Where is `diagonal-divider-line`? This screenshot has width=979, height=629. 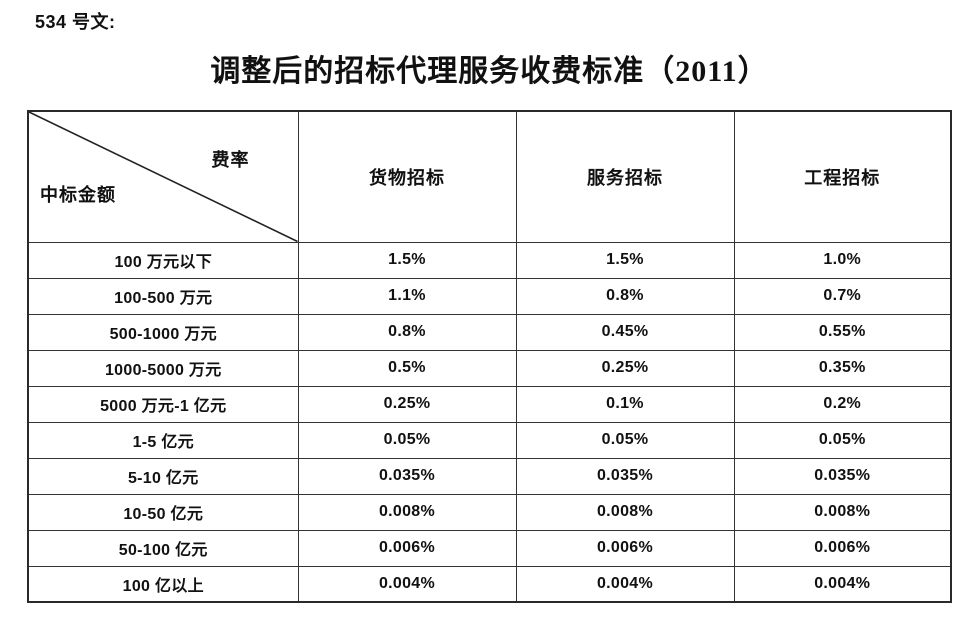 diagonal-divider-line is located at coordinates (163, 177).